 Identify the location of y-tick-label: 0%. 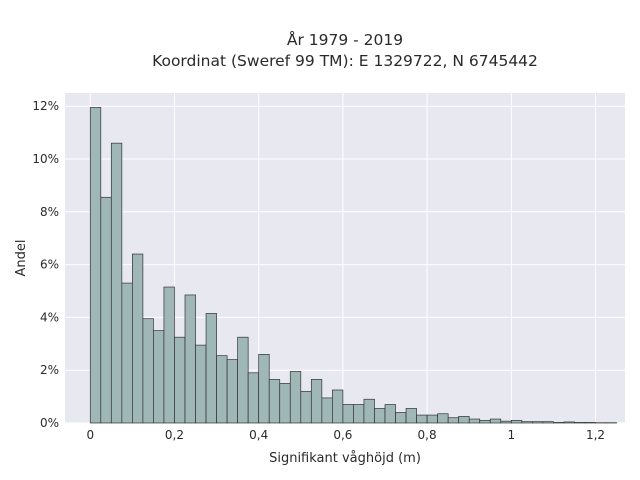
(49, 423).